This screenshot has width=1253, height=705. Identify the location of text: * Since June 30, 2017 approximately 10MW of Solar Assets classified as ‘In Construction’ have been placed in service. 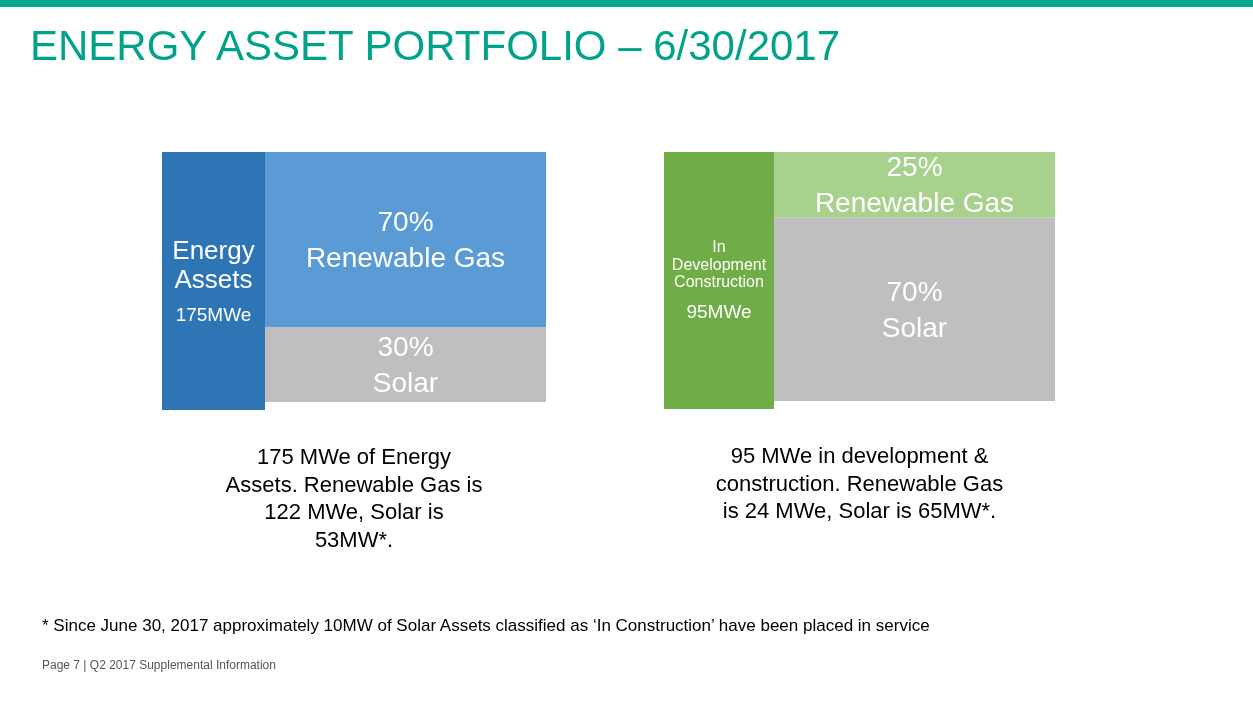
(486, 626).